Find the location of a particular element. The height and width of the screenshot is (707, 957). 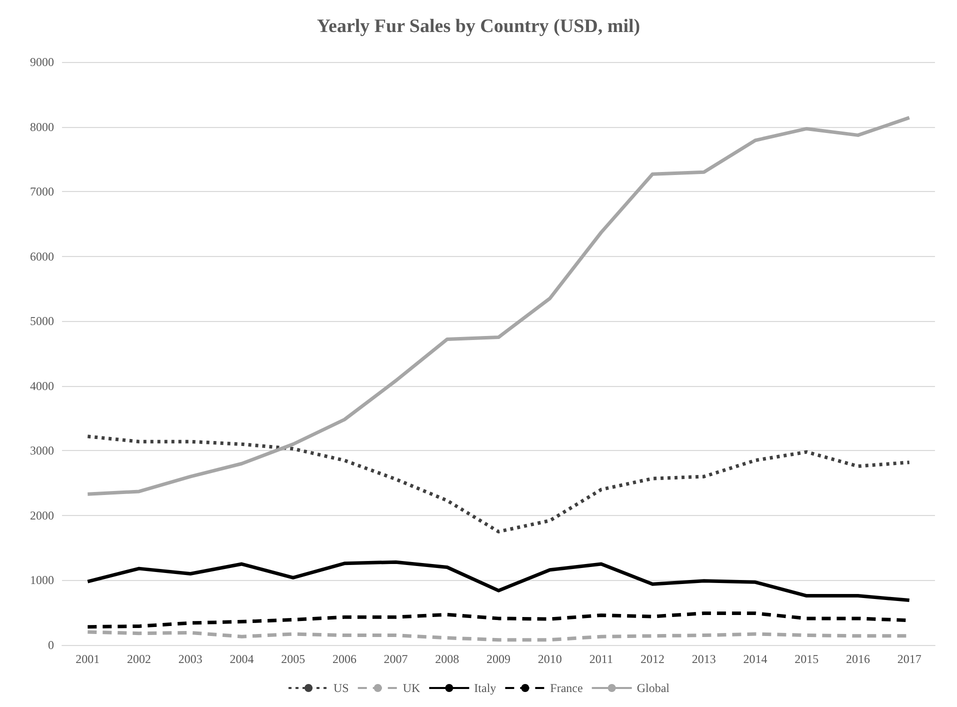

x-tick-label: 2011 is located at coordinates (601, 659).